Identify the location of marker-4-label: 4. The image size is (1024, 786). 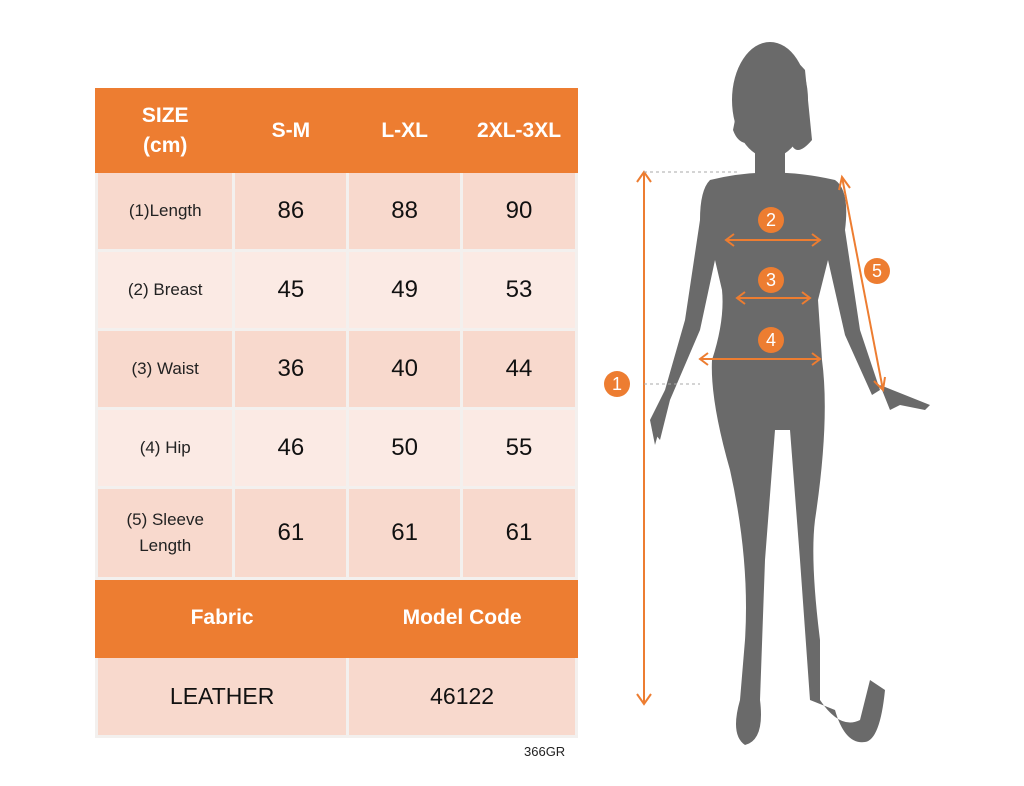
(771, 340).